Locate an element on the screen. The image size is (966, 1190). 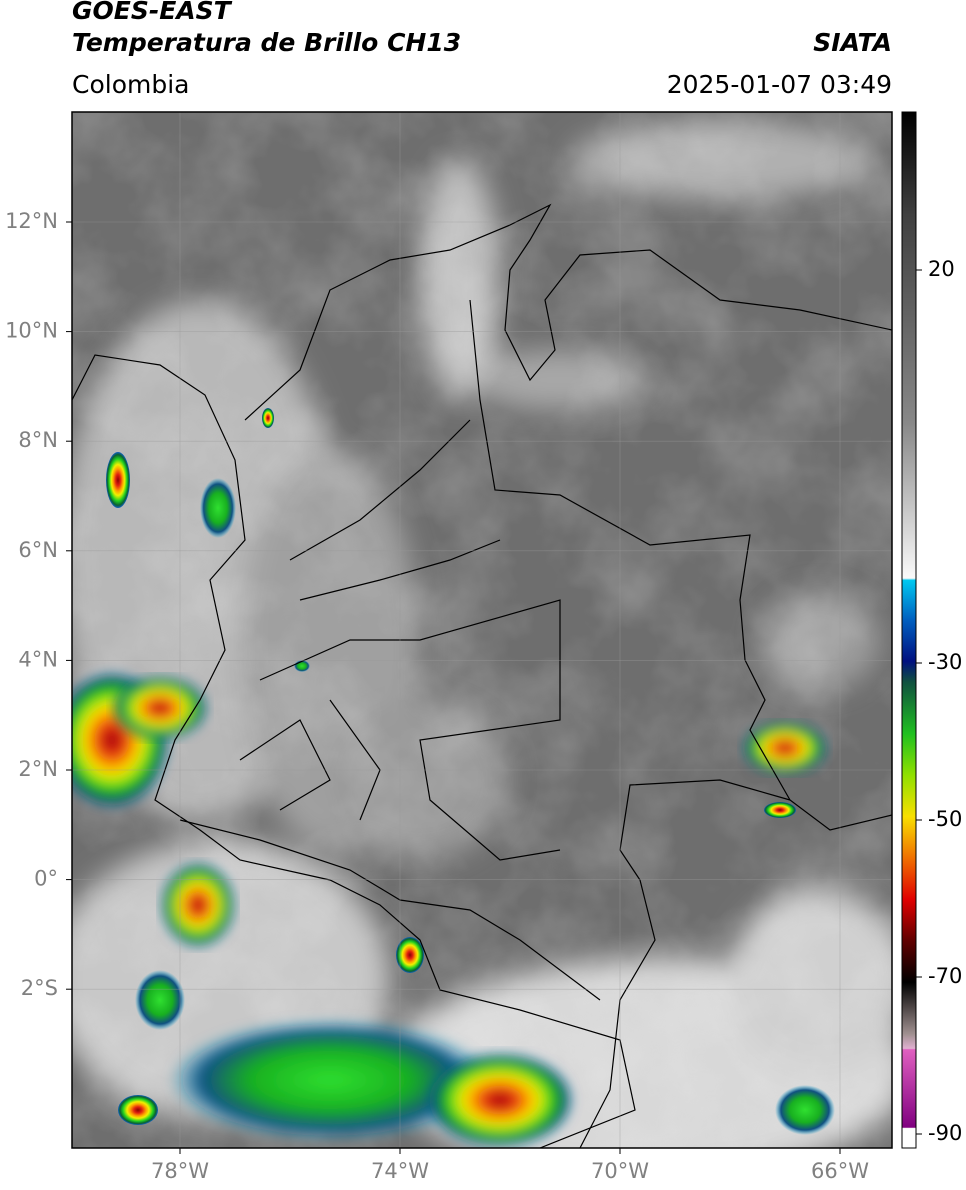
colorbar-label: -50 is located at coordinates (945, 819).